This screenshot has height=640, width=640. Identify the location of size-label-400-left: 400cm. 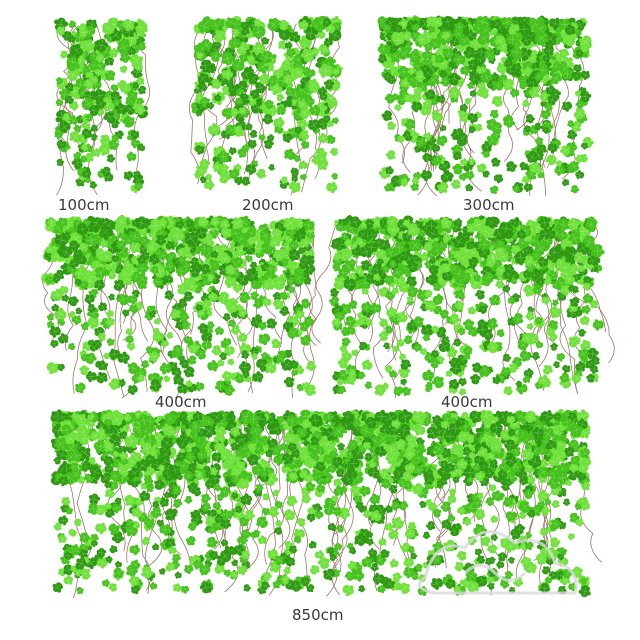
(181, 402).